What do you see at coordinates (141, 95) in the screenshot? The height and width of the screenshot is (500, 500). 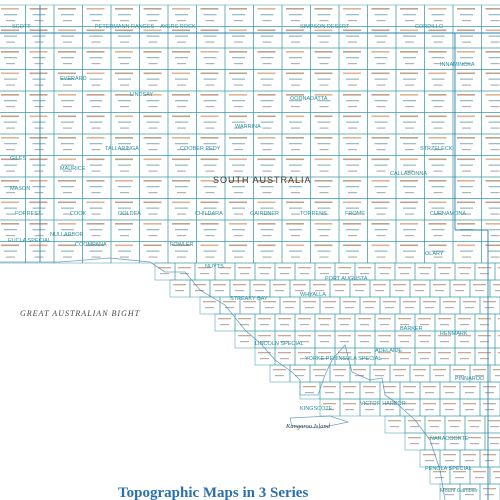 I see `region-label-lindsay: LINDSAY` at bounding box center [141, 95].